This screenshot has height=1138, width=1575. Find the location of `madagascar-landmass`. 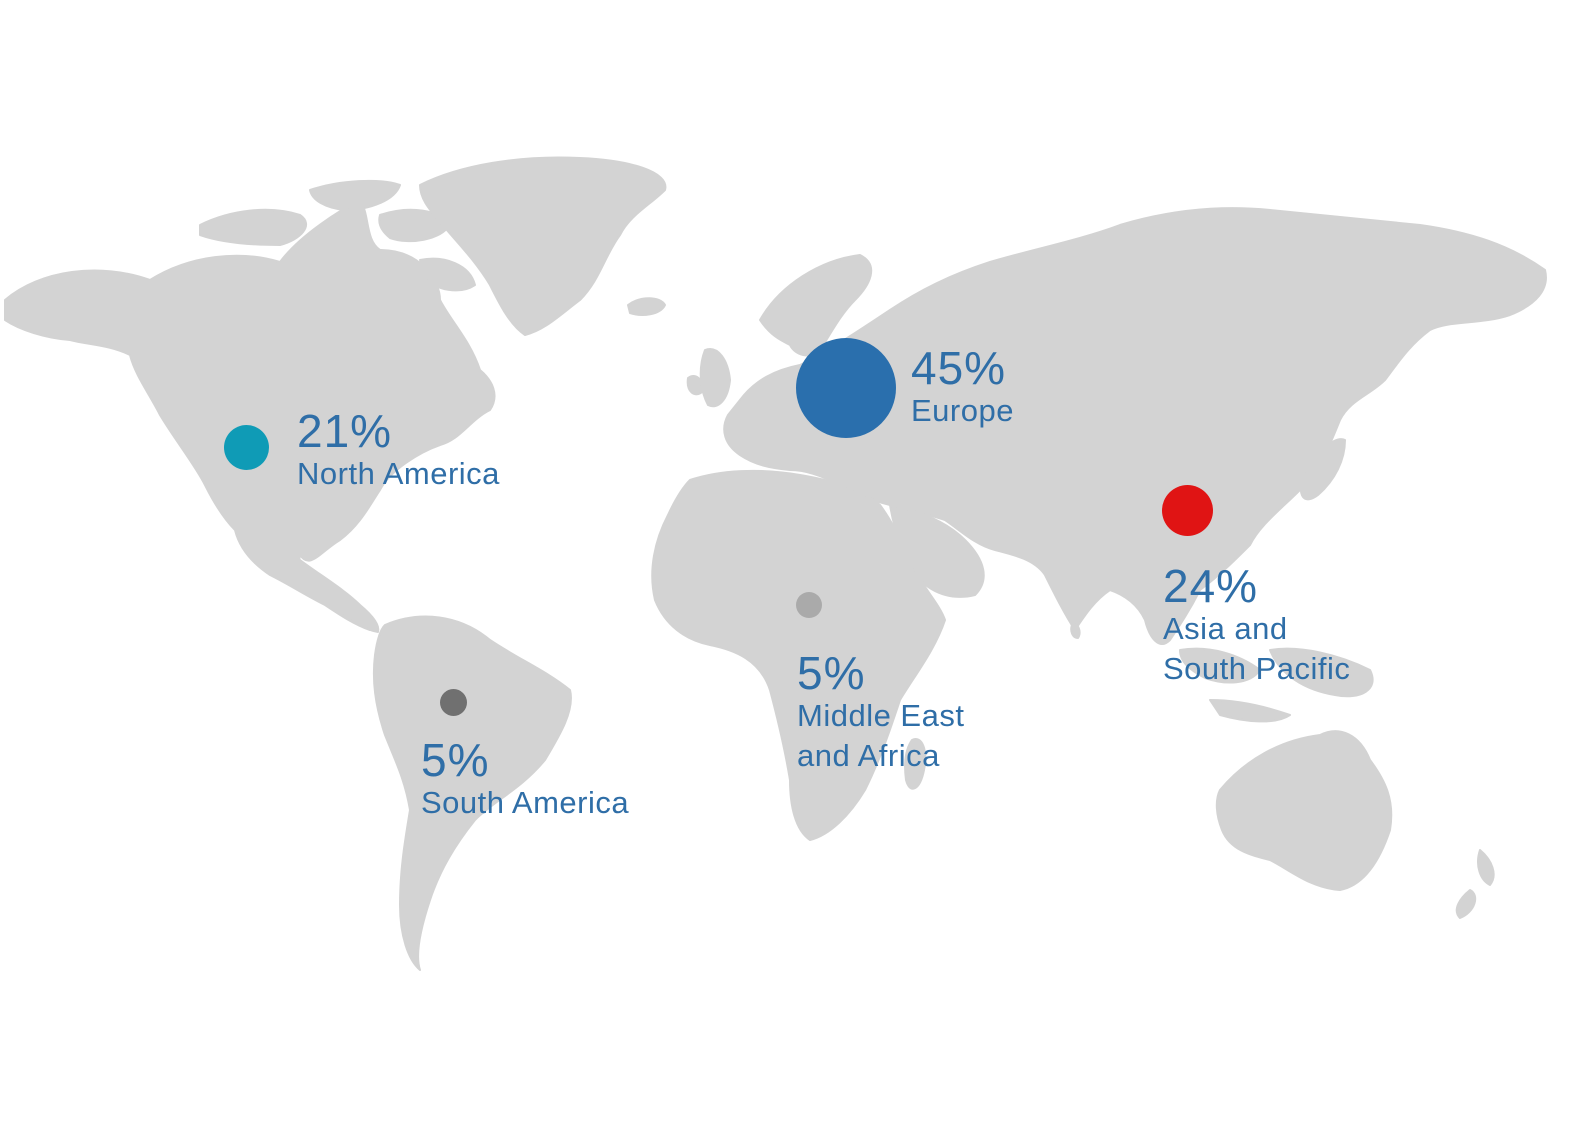

madagascar-landmass is located at coordinates (915, 764).